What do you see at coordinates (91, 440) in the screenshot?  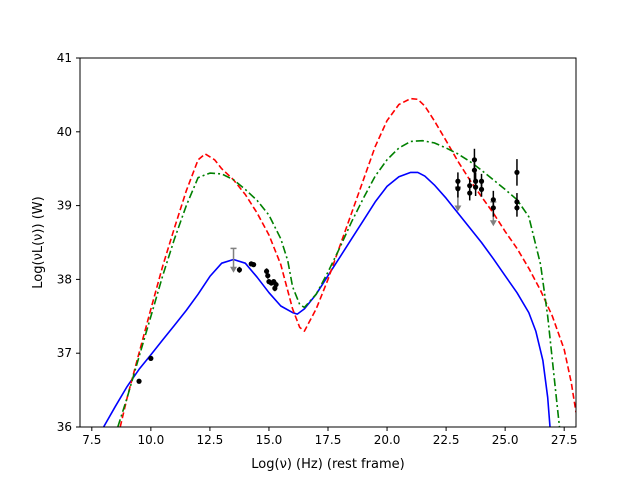 I see `x-tick-label: 7.5` at bounding box center [91, 440].